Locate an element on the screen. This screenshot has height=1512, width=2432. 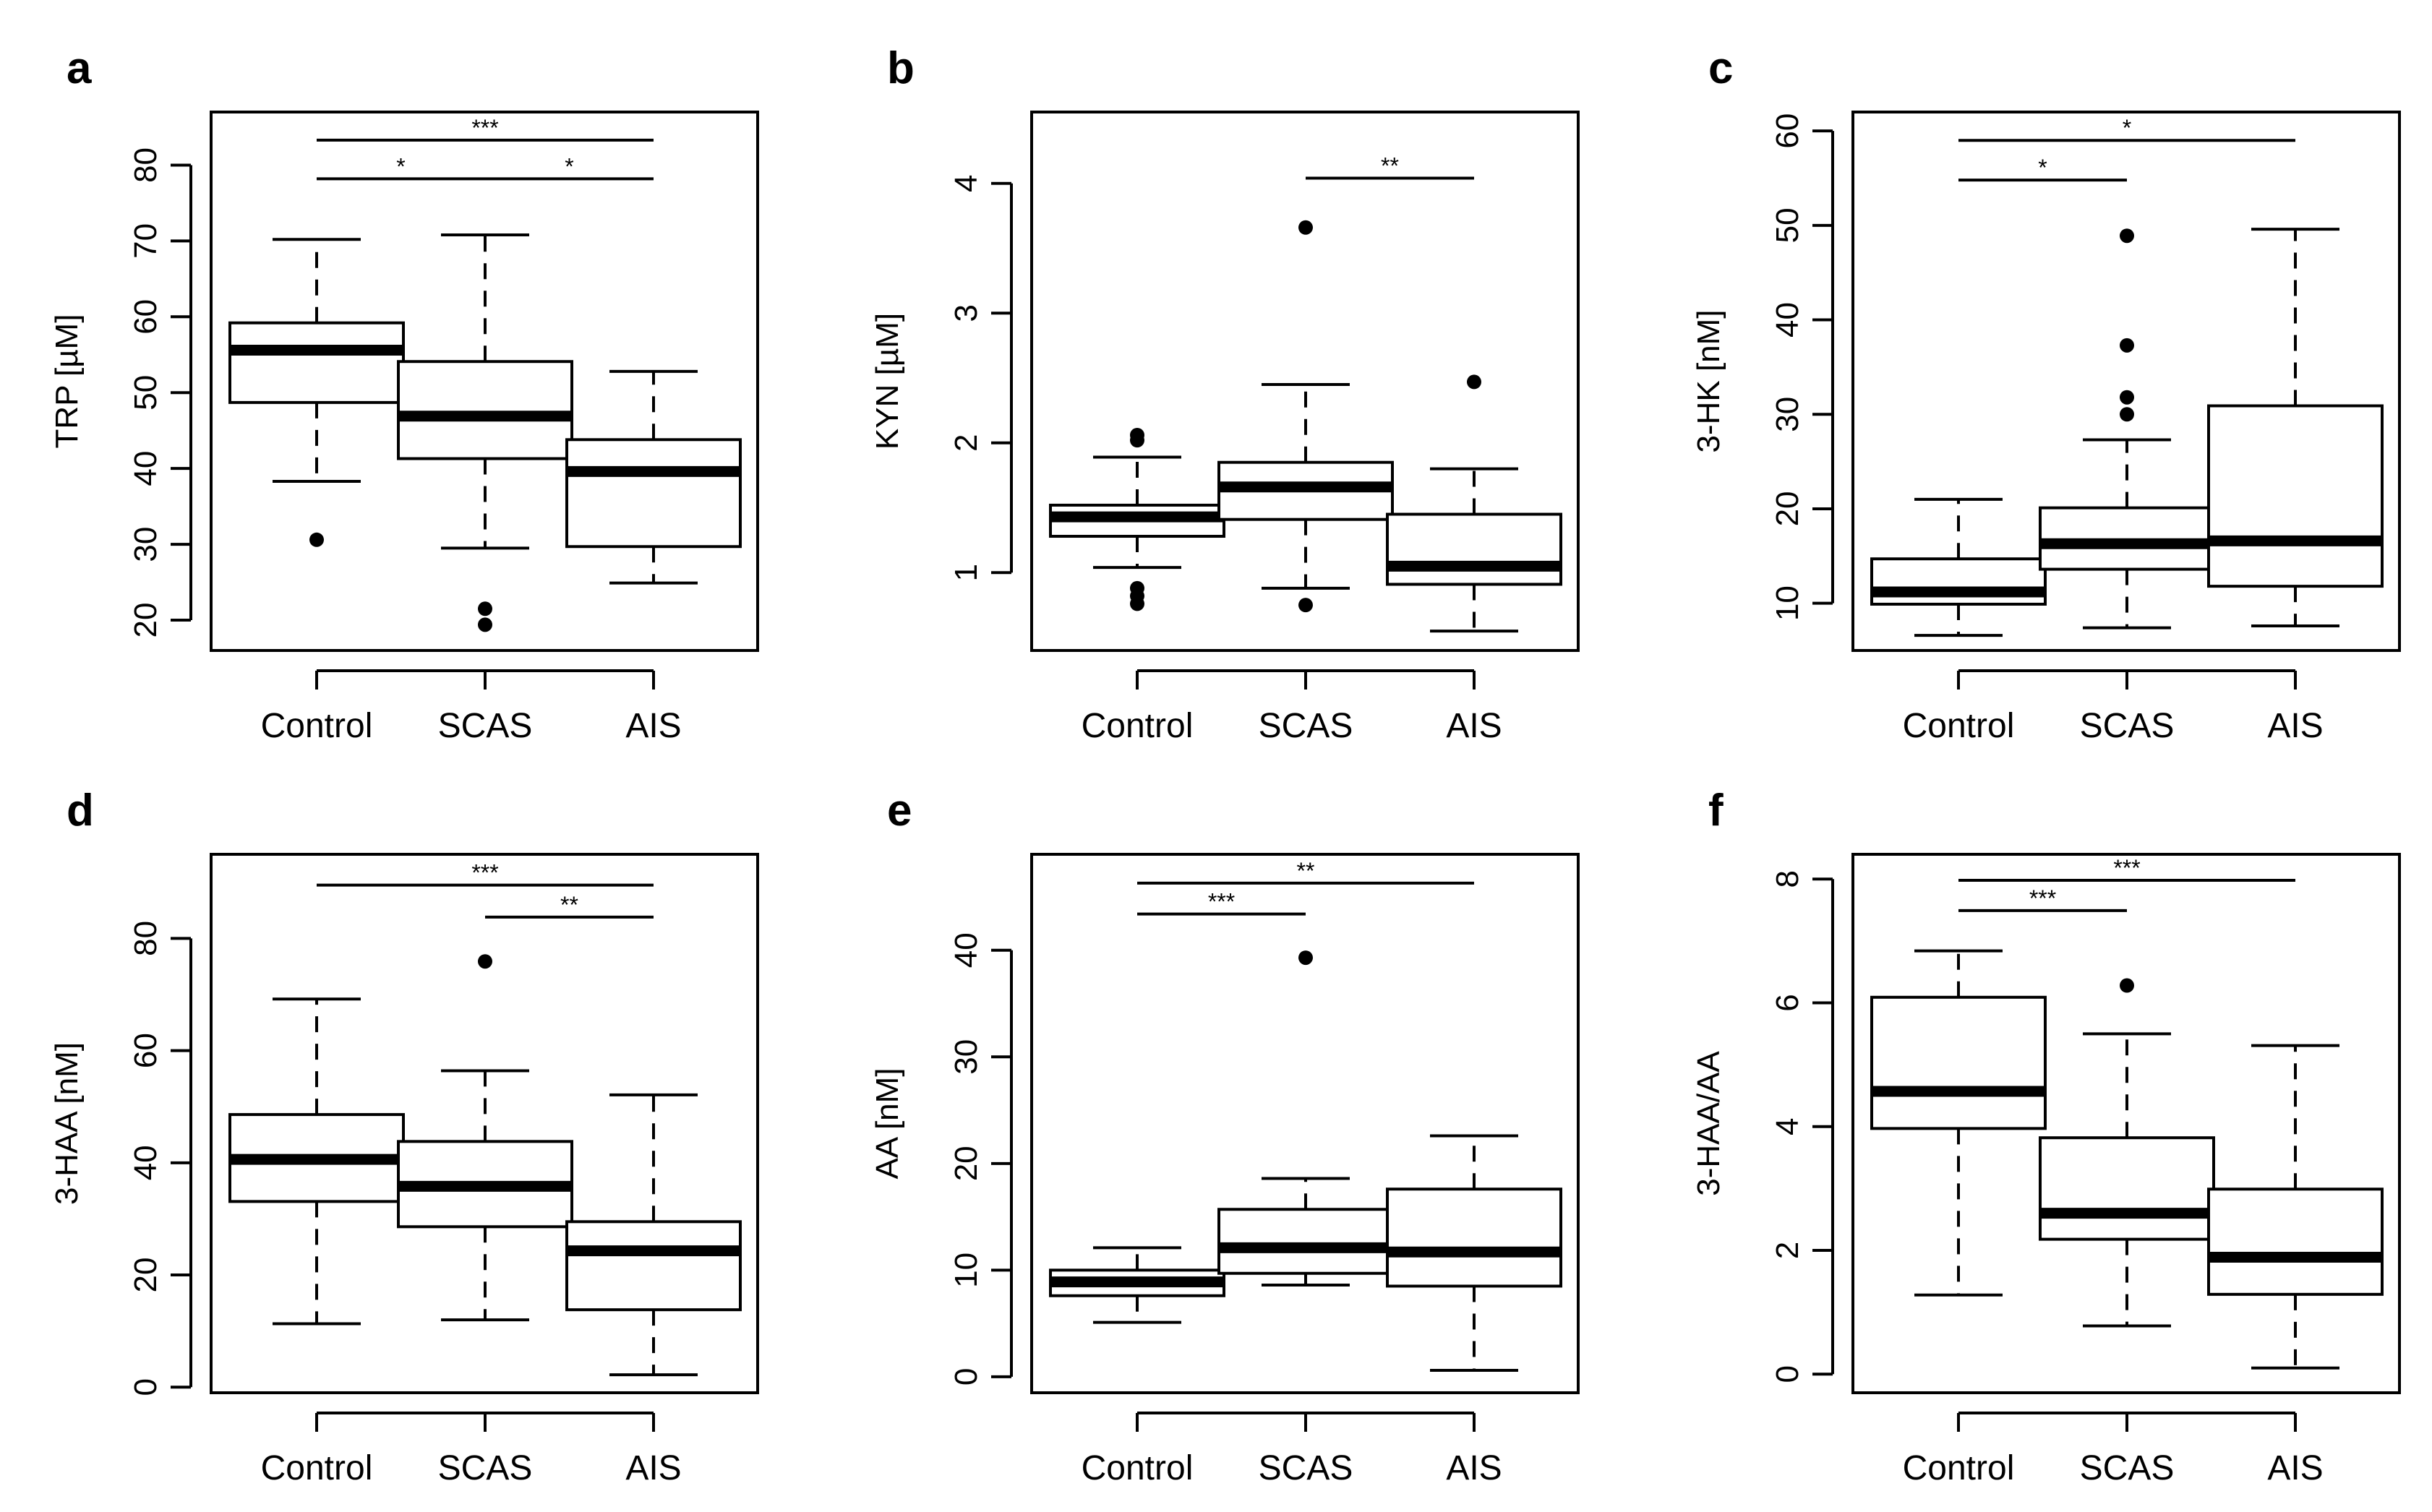
y-axis-title: TRP [µM] is located at coordinates (67, 381).